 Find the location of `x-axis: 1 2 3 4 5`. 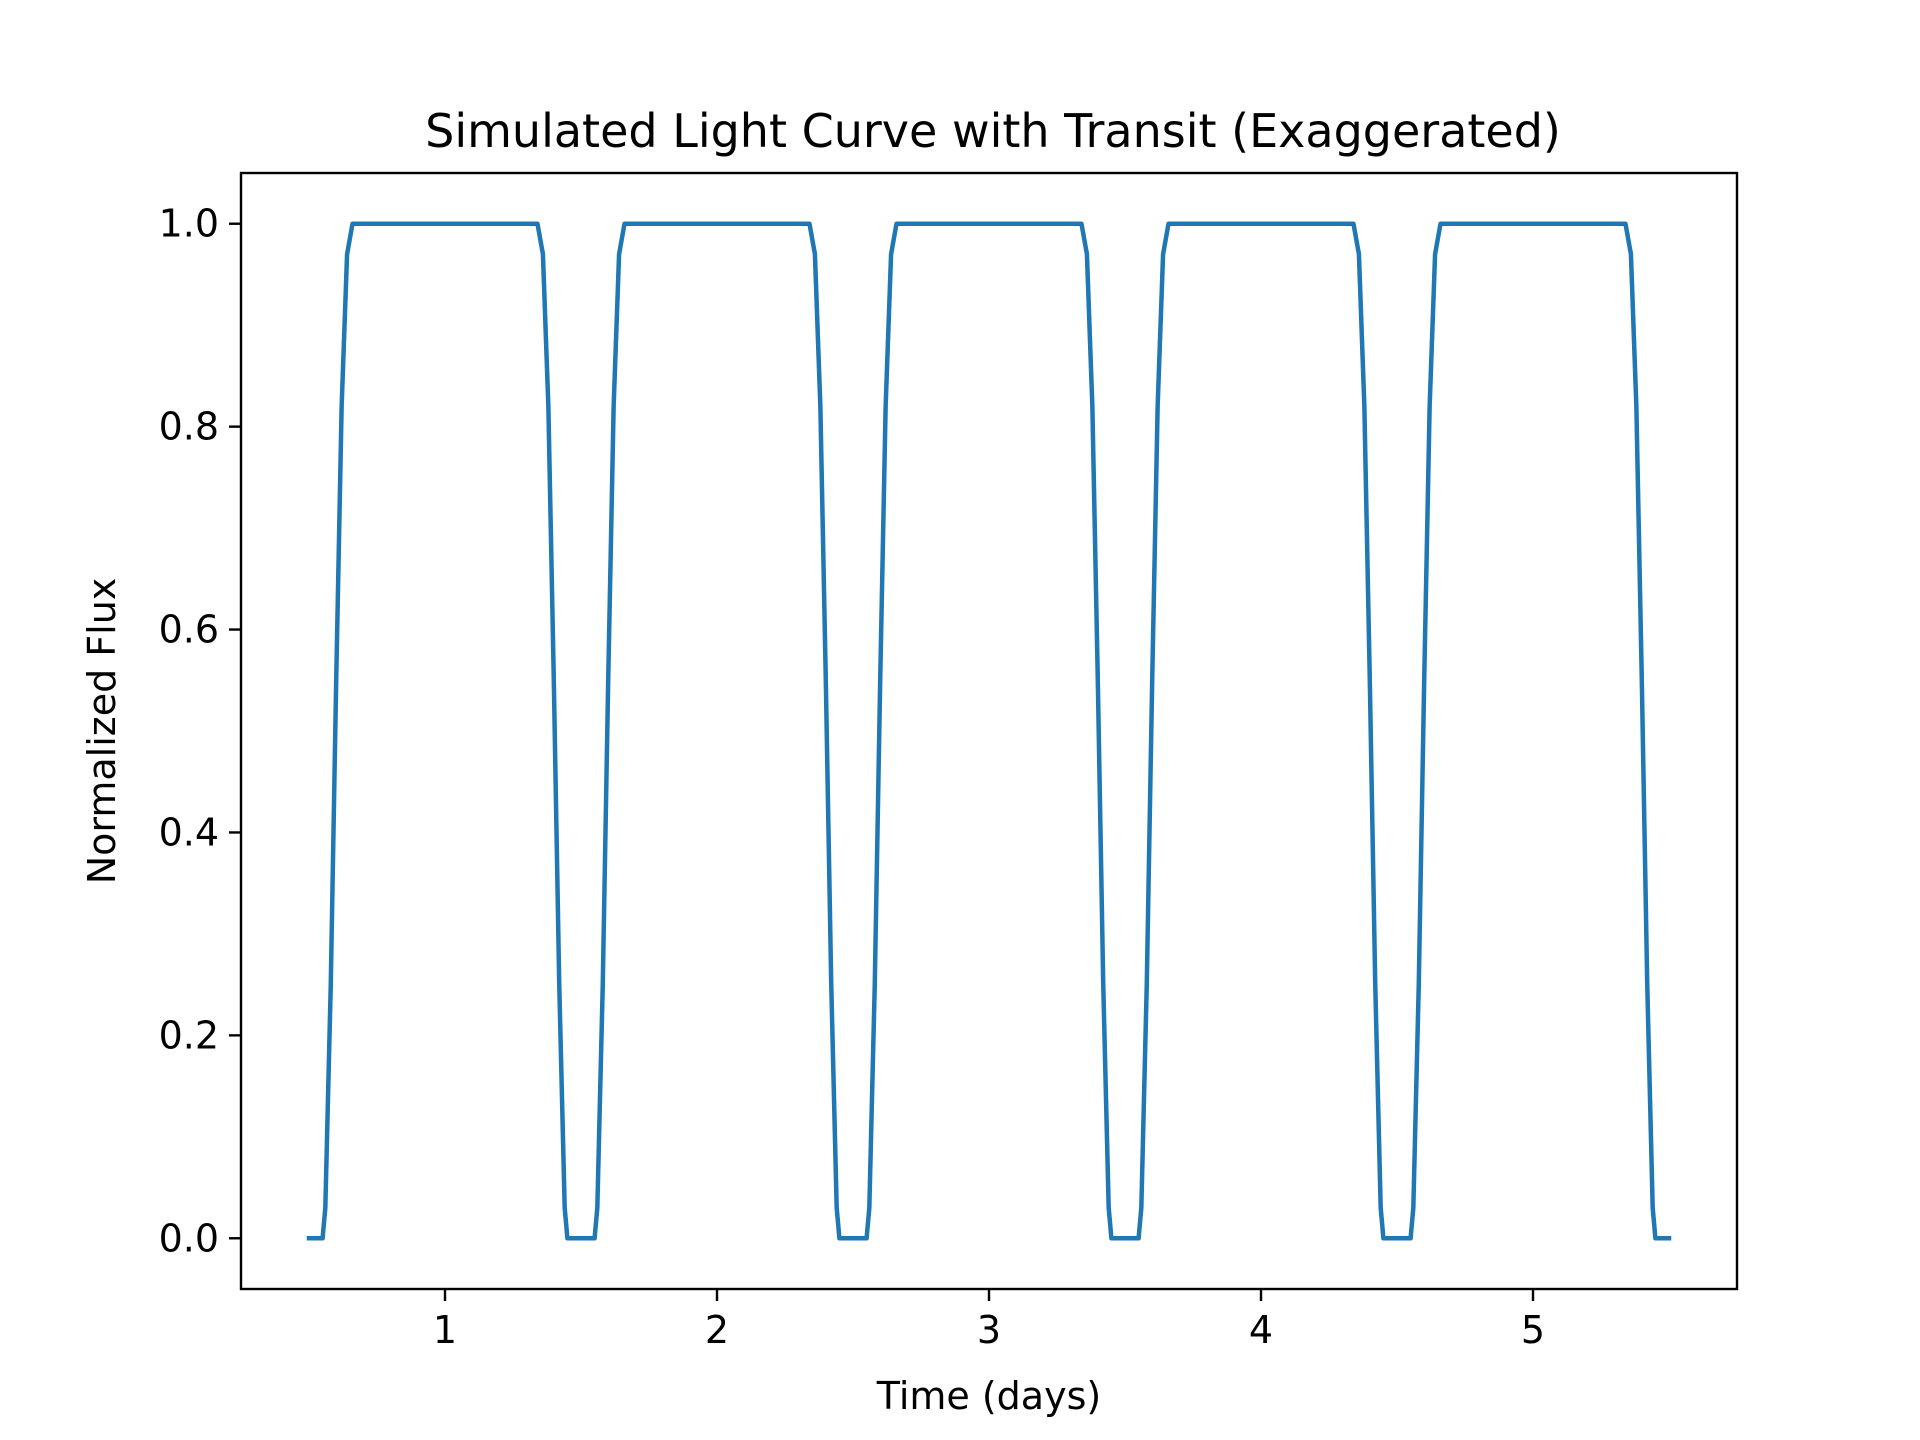

x-axis: 1 2 3 4 5 is located at coordinates (989, 1320).